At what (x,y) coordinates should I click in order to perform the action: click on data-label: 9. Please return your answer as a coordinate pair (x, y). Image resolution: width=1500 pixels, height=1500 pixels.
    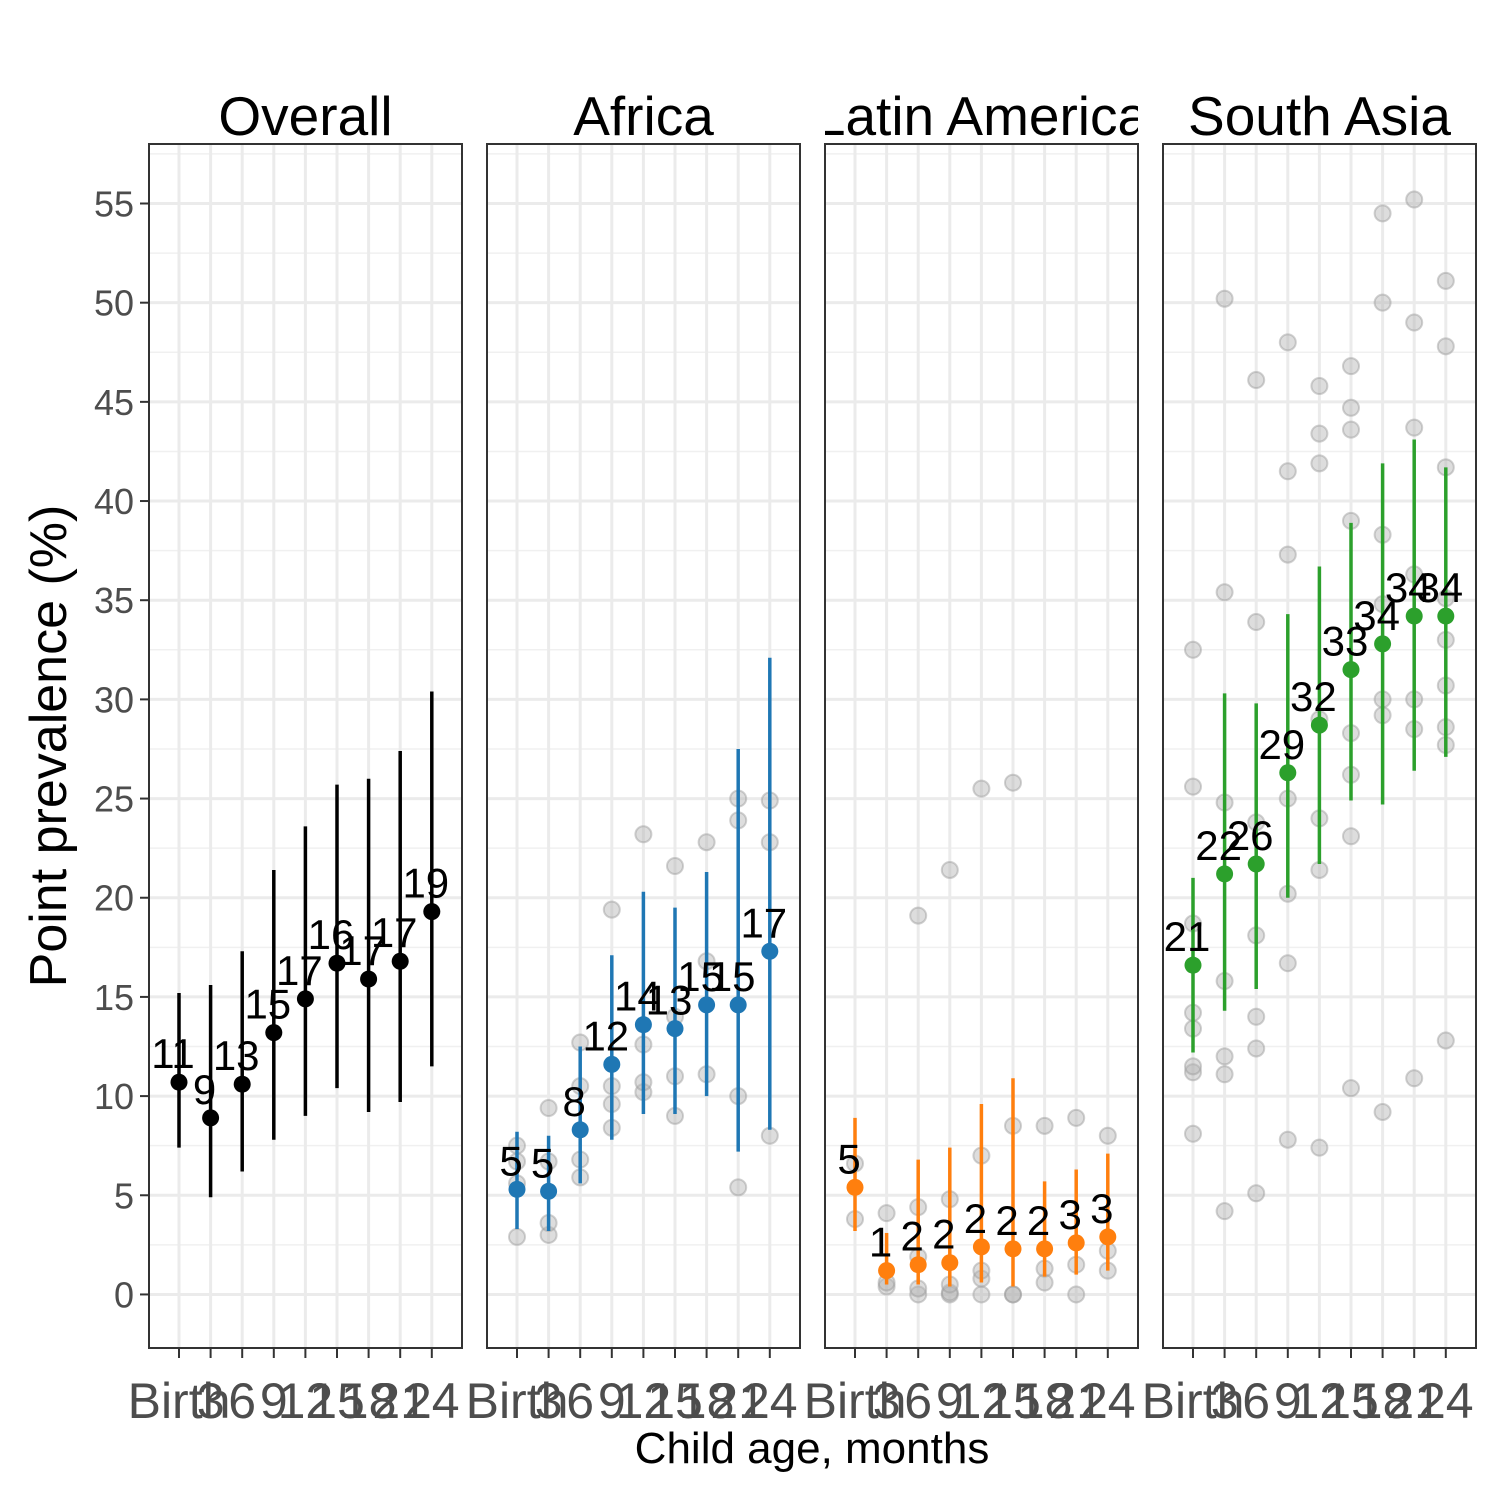
    Looking at the image, I should click on (204, 1089).